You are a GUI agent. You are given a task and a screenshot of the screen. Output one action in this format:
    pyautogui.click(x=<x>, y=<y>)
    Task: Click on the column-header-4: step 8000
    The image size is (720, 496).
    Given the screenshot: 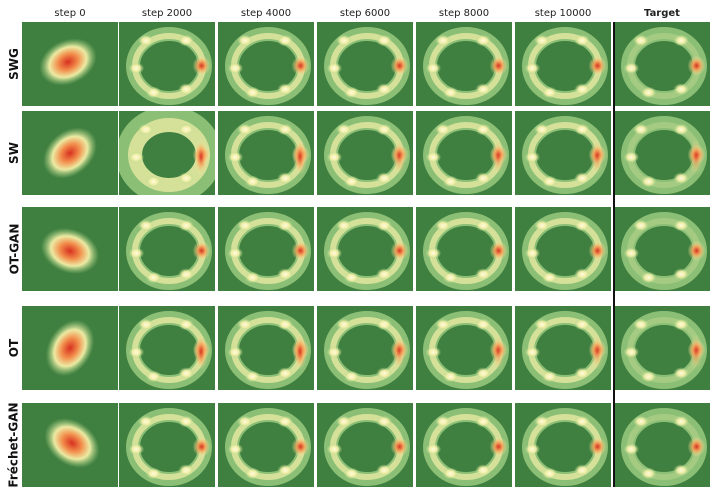 What is the action you would take?
    pyautogui.click(x=464, y=13)
    